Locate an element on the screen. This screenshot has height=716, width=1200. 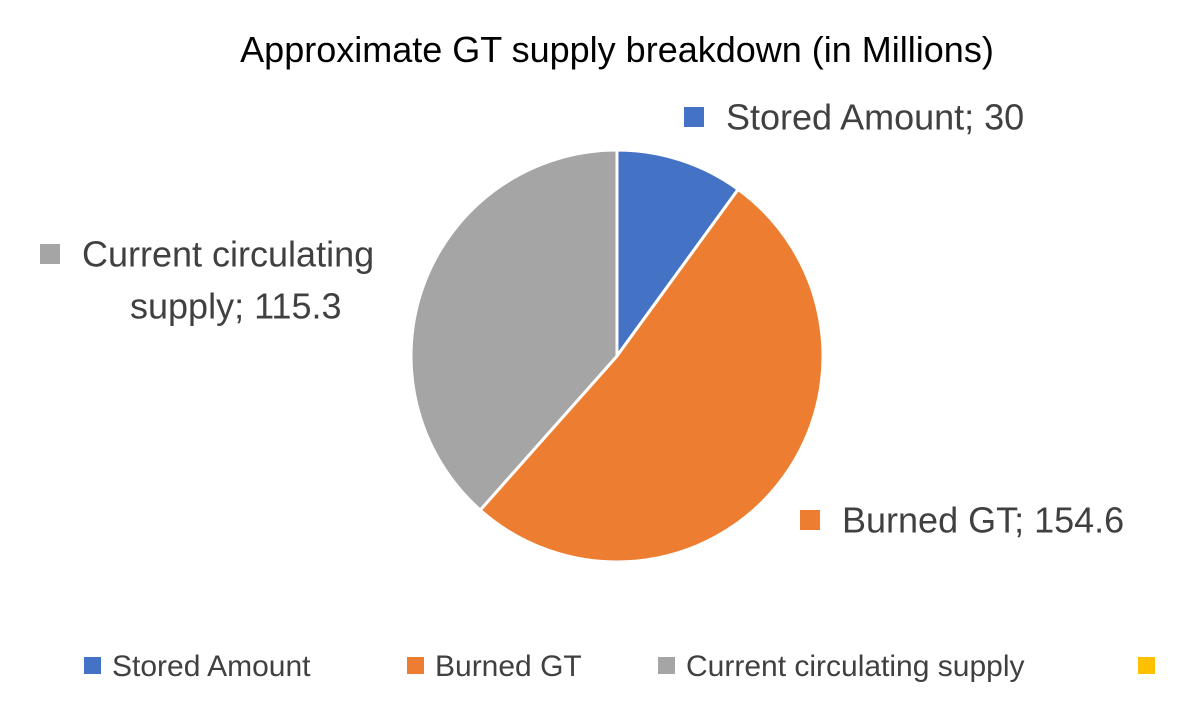
data-label-burned-gt: Burned GT; 154.6 is located at coordinates (962, 520).